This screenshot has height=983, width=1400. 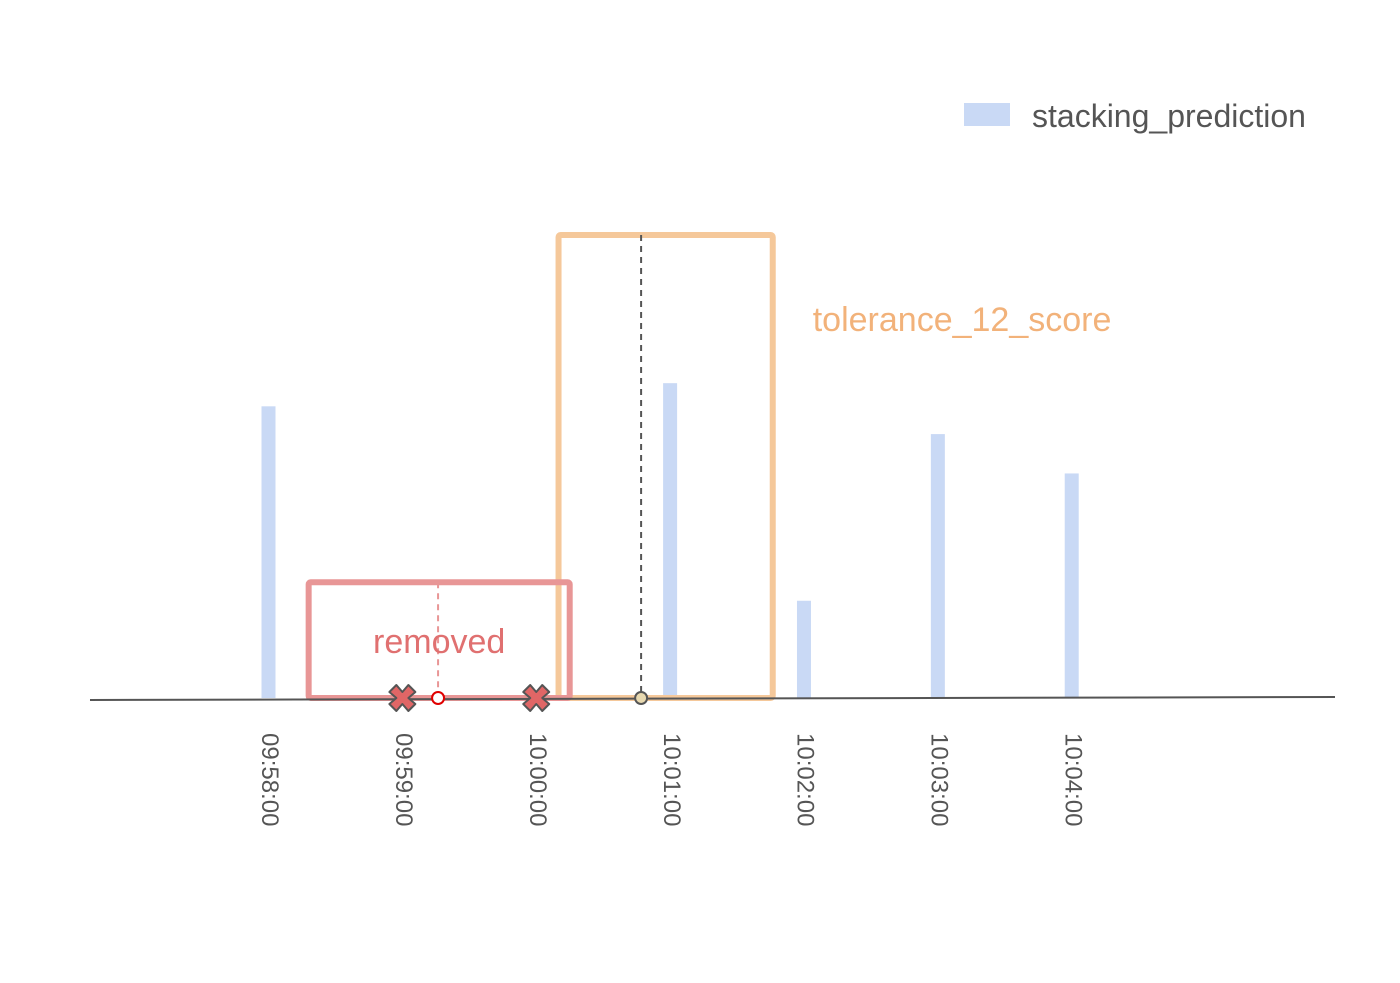 I want to click on tolerance-12-score-label: tolerance_12_score, so click(x=962, y=320).